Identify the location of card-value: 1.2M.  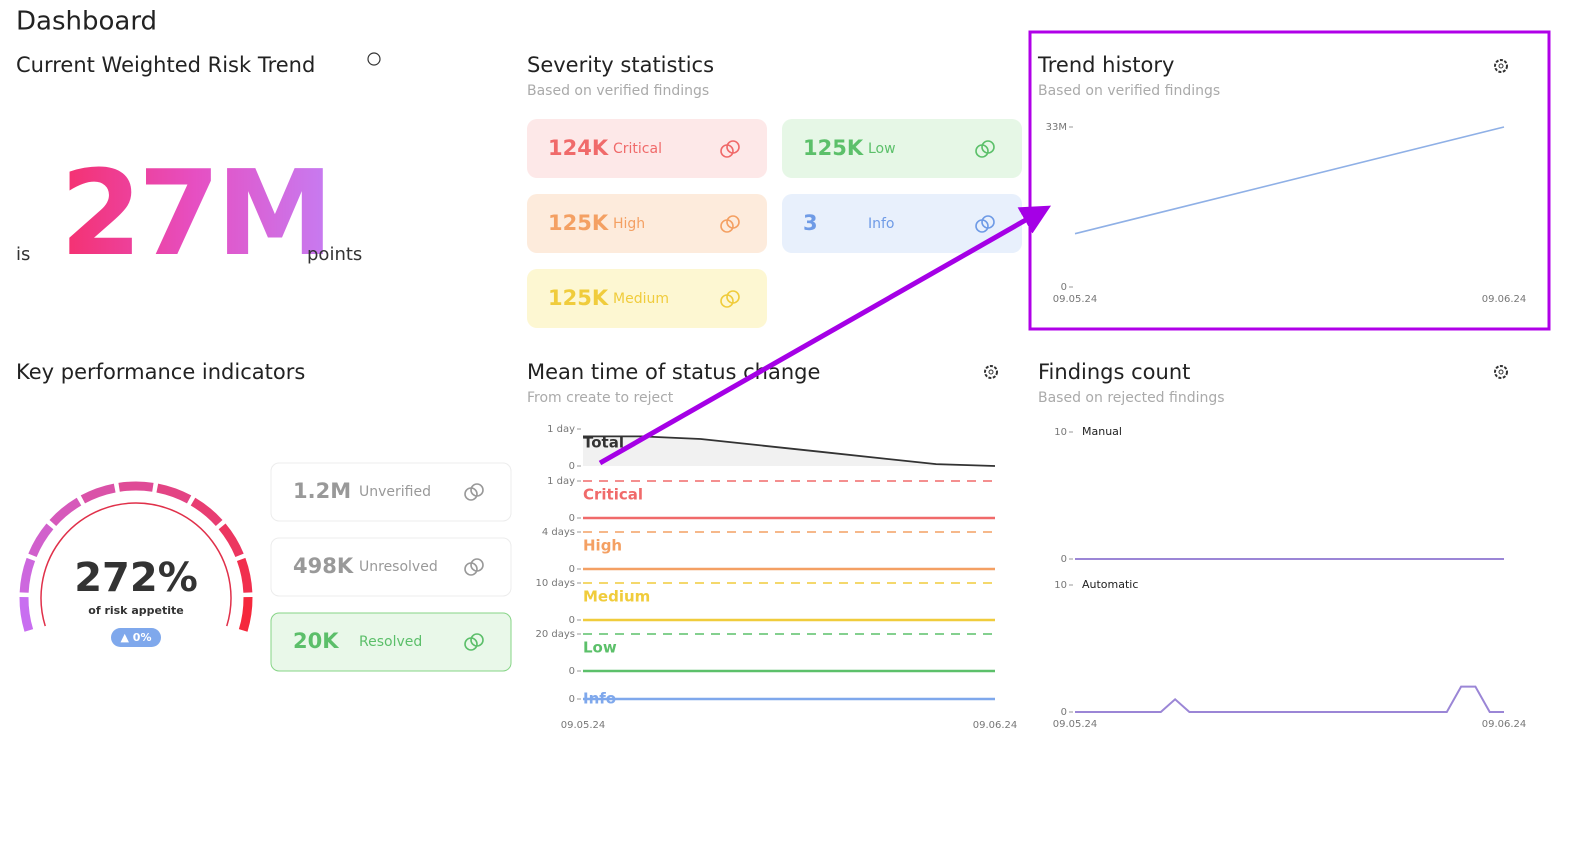
(322, 491).